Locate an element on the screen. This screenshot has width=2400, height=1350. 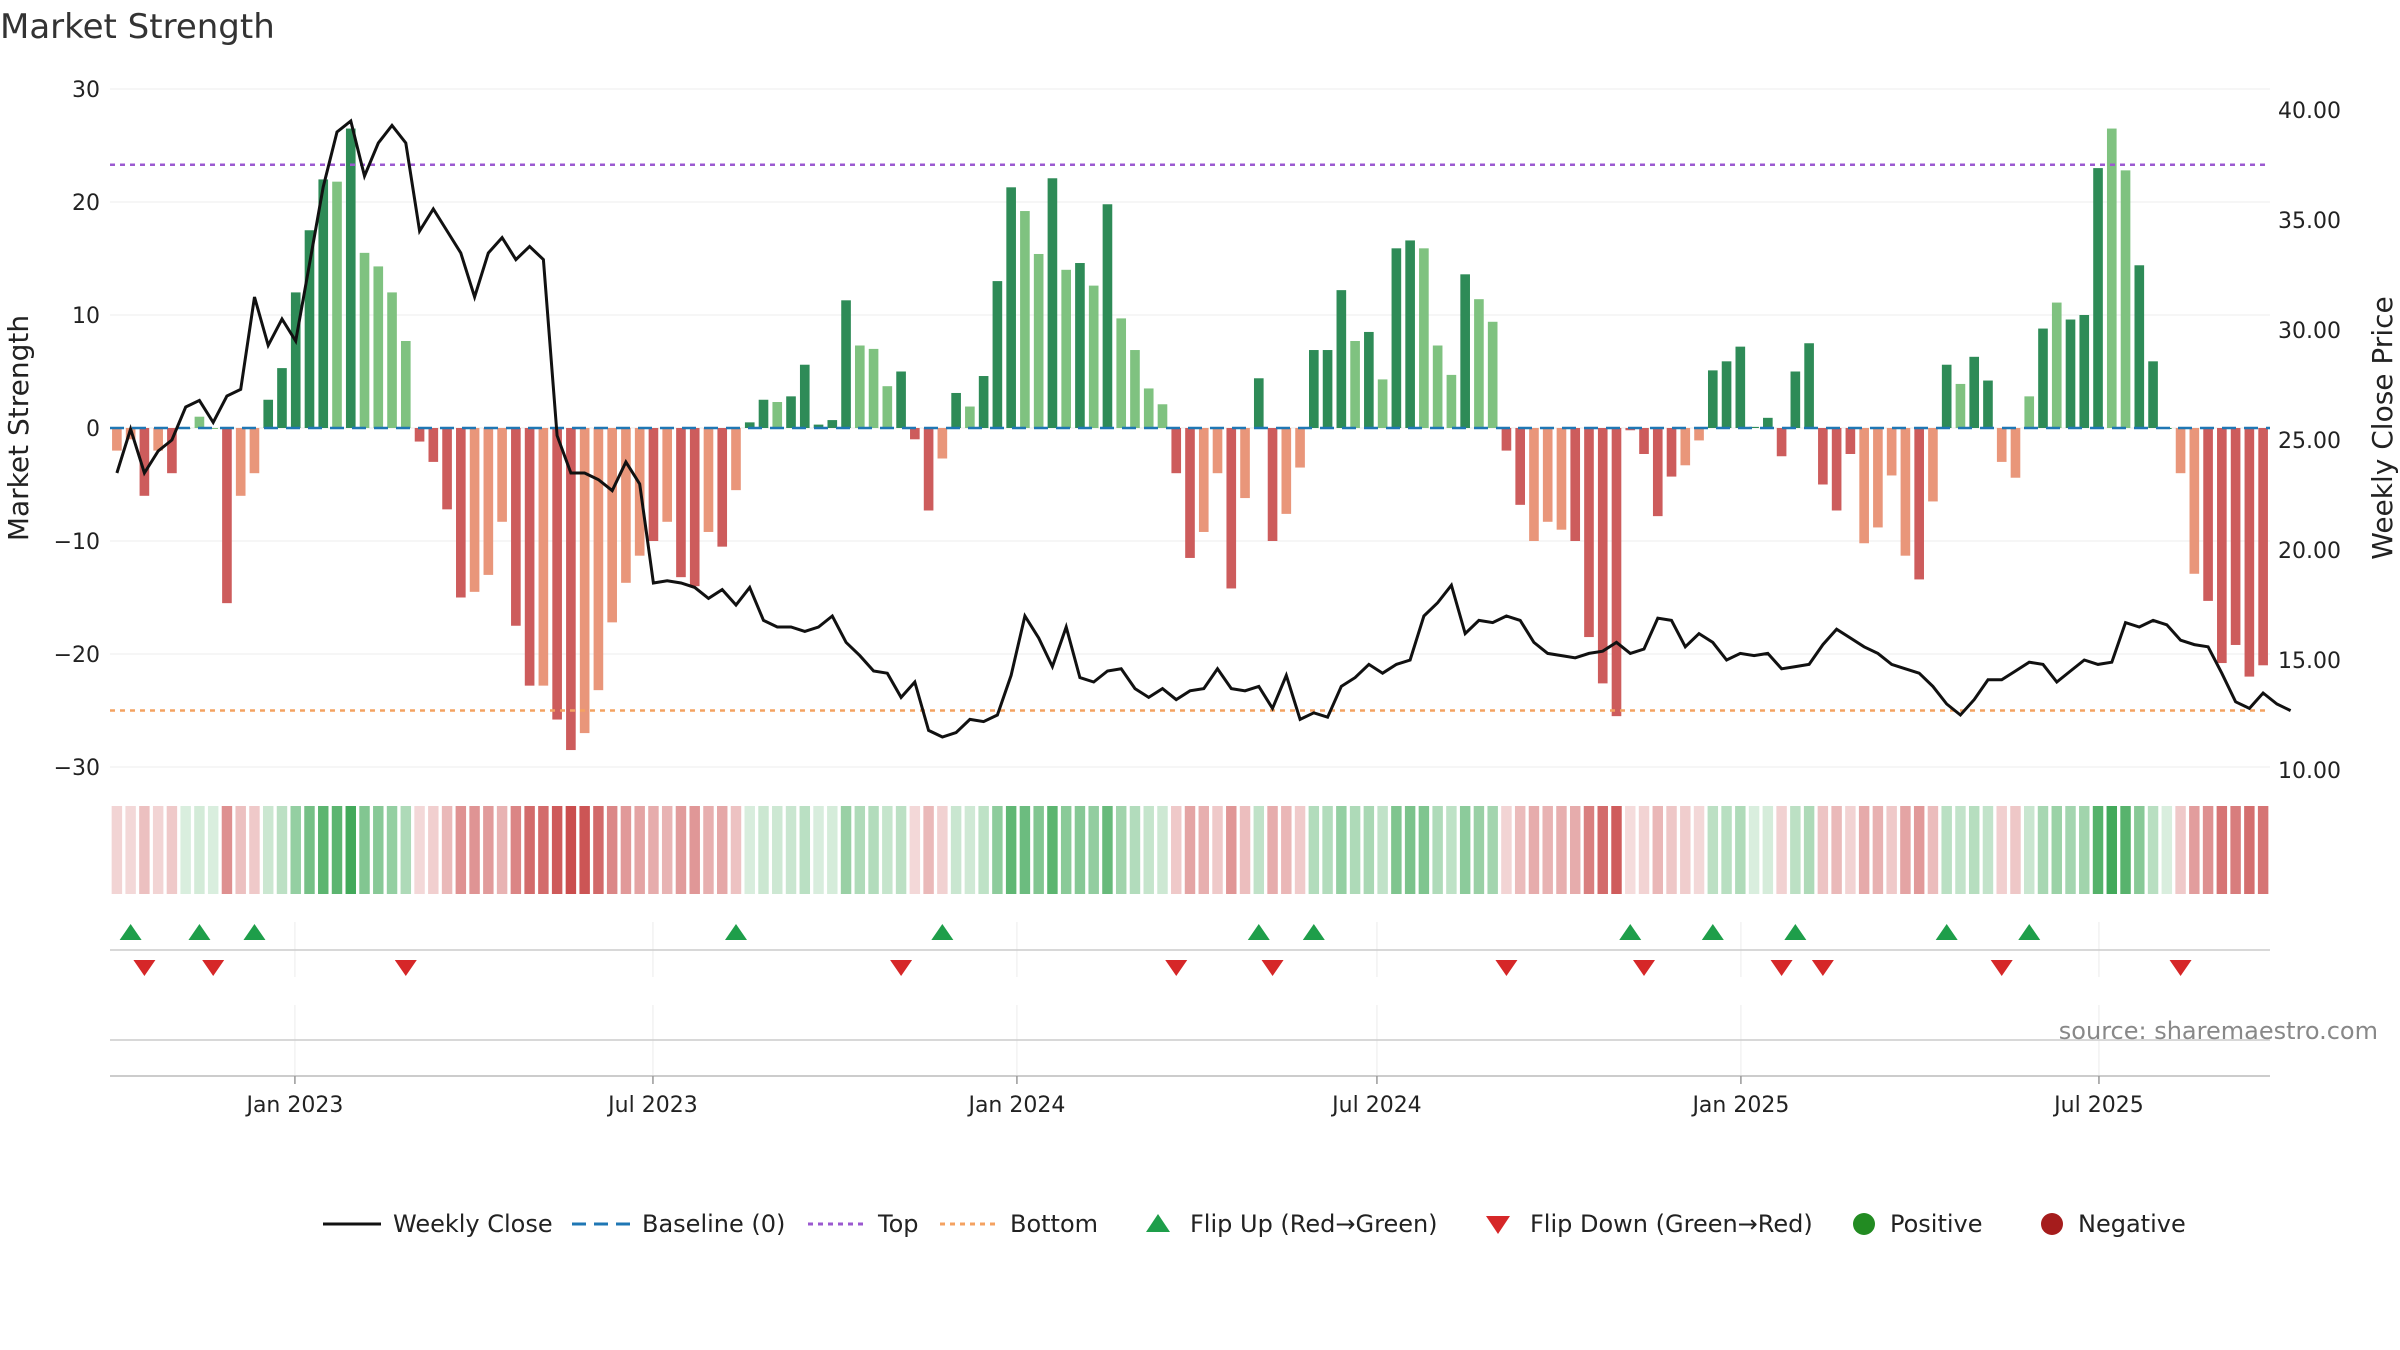
x-tick-label: Jul 2025 is located at coordinates (2098, 1105).